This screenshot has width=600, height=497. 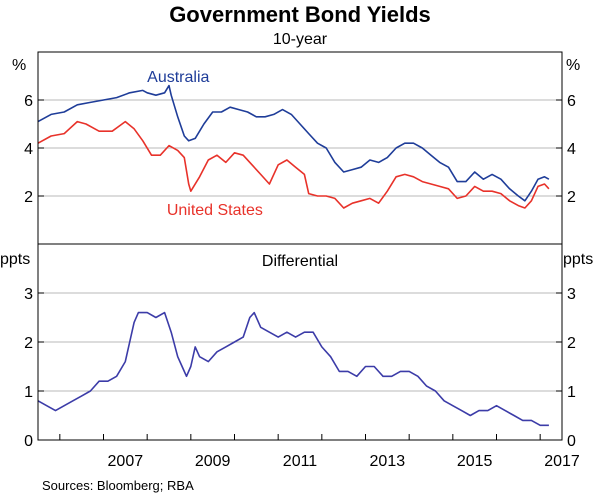 I want to click on y-tick-label-left: 6, so click(x=28, y=101).